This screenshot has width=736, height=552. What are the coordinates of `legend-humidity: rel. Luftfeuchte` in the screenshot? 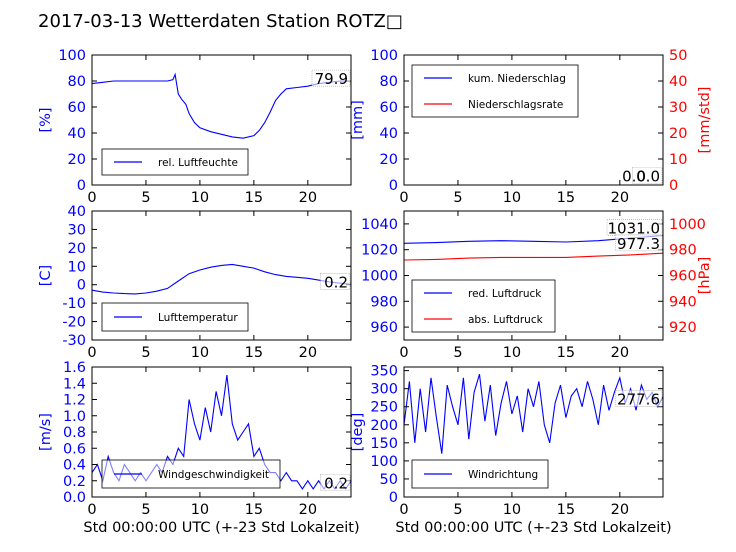 It's located at (175, 162).